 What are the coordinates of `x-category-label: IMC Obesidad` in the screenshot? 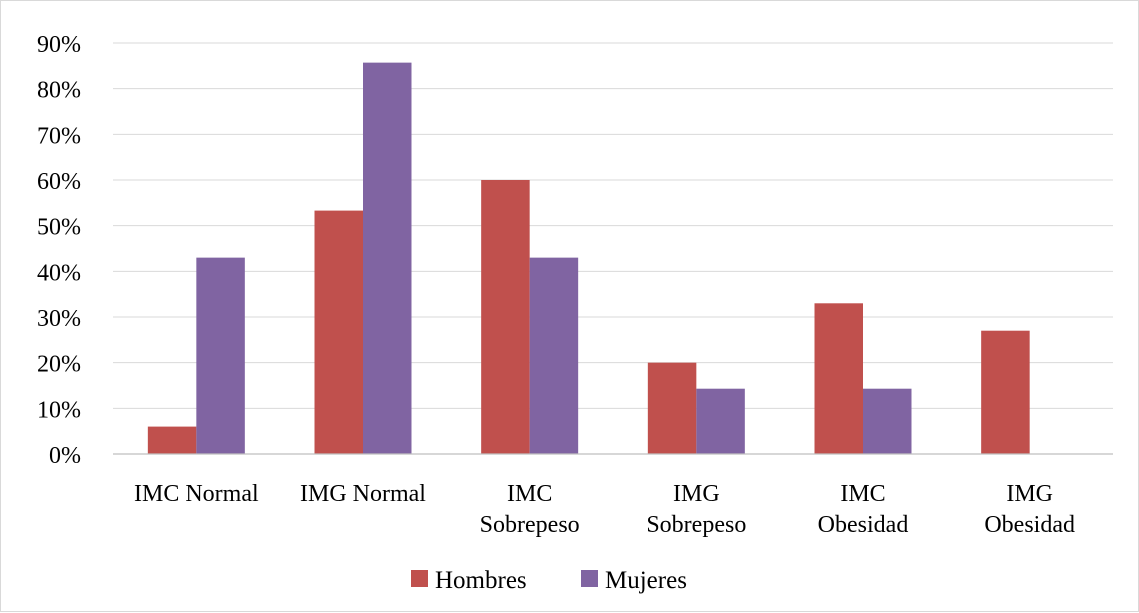 It's located at (863, 509).